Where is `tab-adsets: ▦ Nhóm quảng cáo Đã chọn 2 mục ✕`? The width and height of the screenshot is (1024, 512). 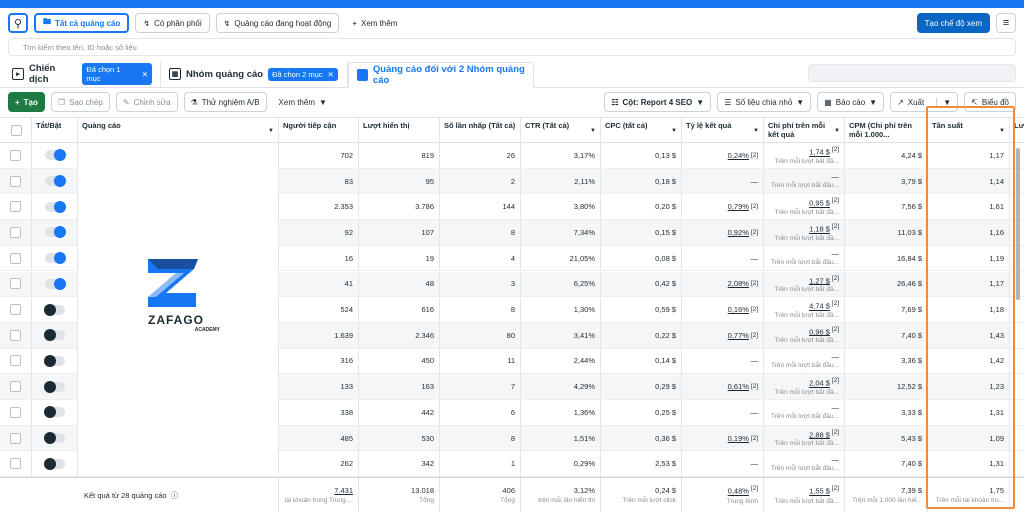 tab-adsets: ▦ Nhóm quảng cáo Đã chọn 2 mục ✕ is located at coordinates (254, 74).